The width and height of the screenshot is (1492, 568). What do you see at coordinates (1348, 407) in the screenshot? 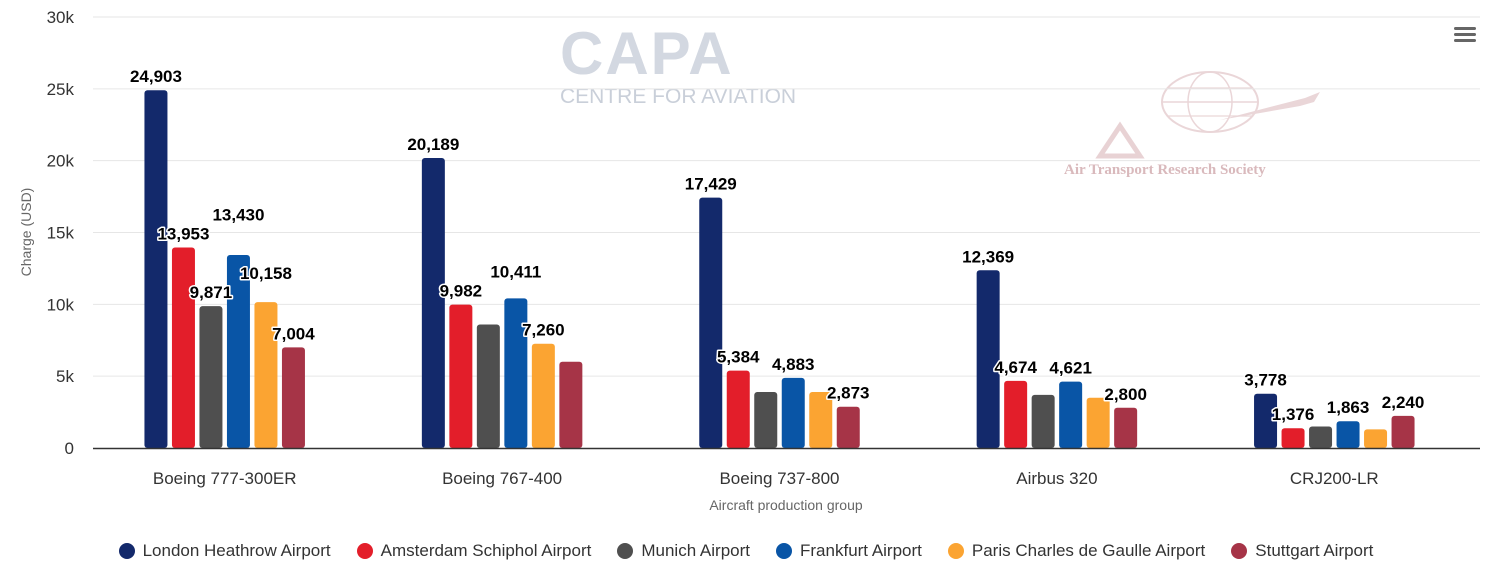
I see `data-label: 1,863` at bounding box center [1348, 407].